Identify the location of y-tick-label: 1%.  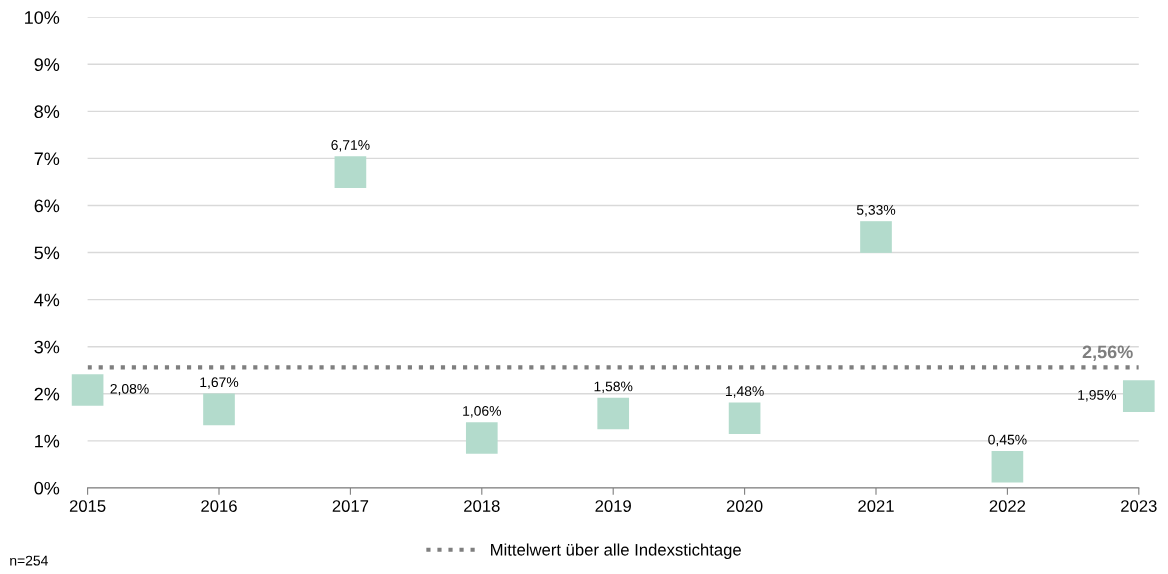
(47, 441).